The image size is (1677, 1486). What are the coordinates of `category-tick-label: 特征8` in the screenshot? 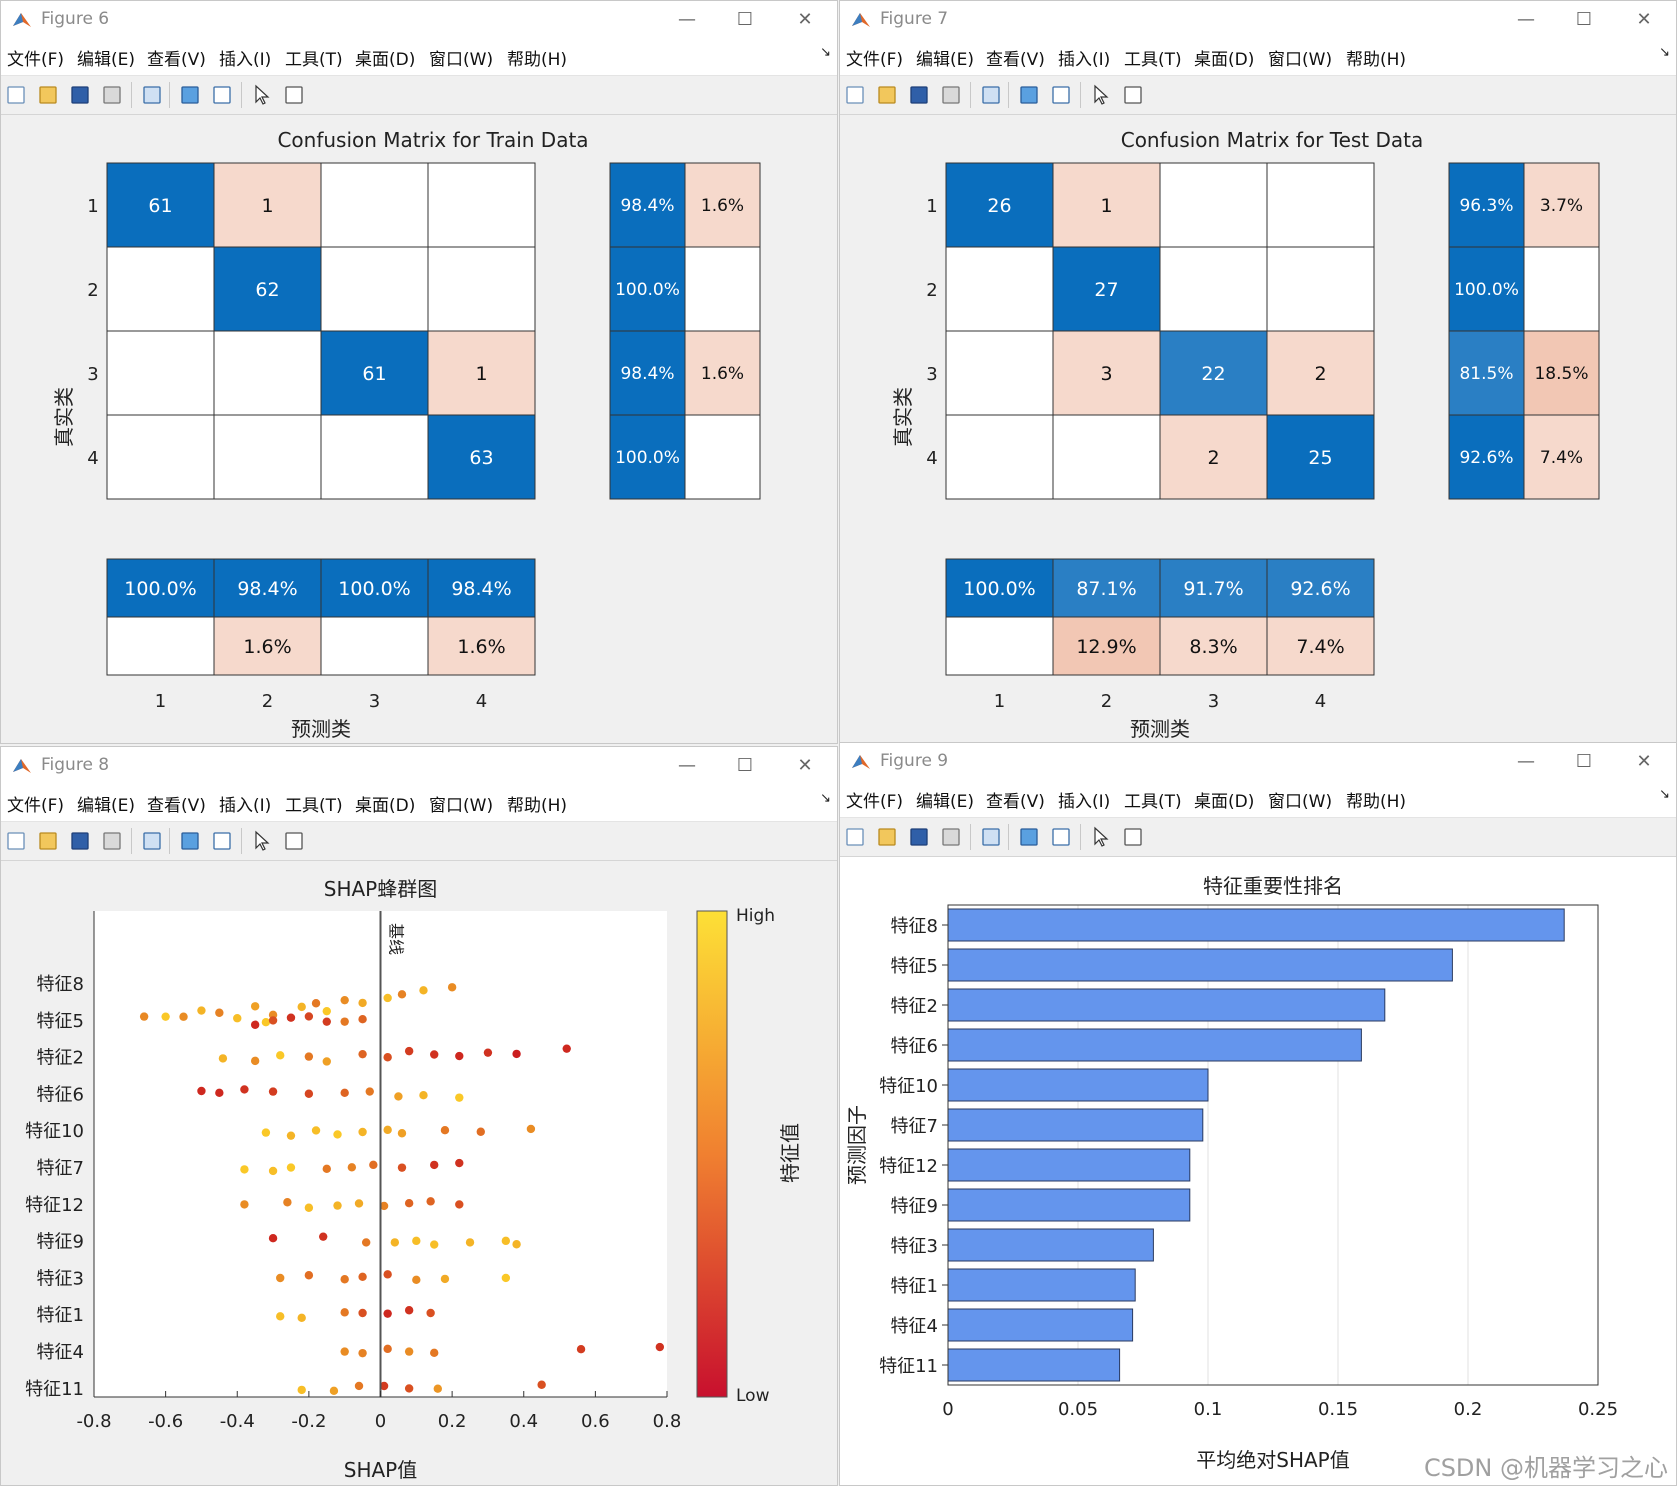 It's located at (914, 926).